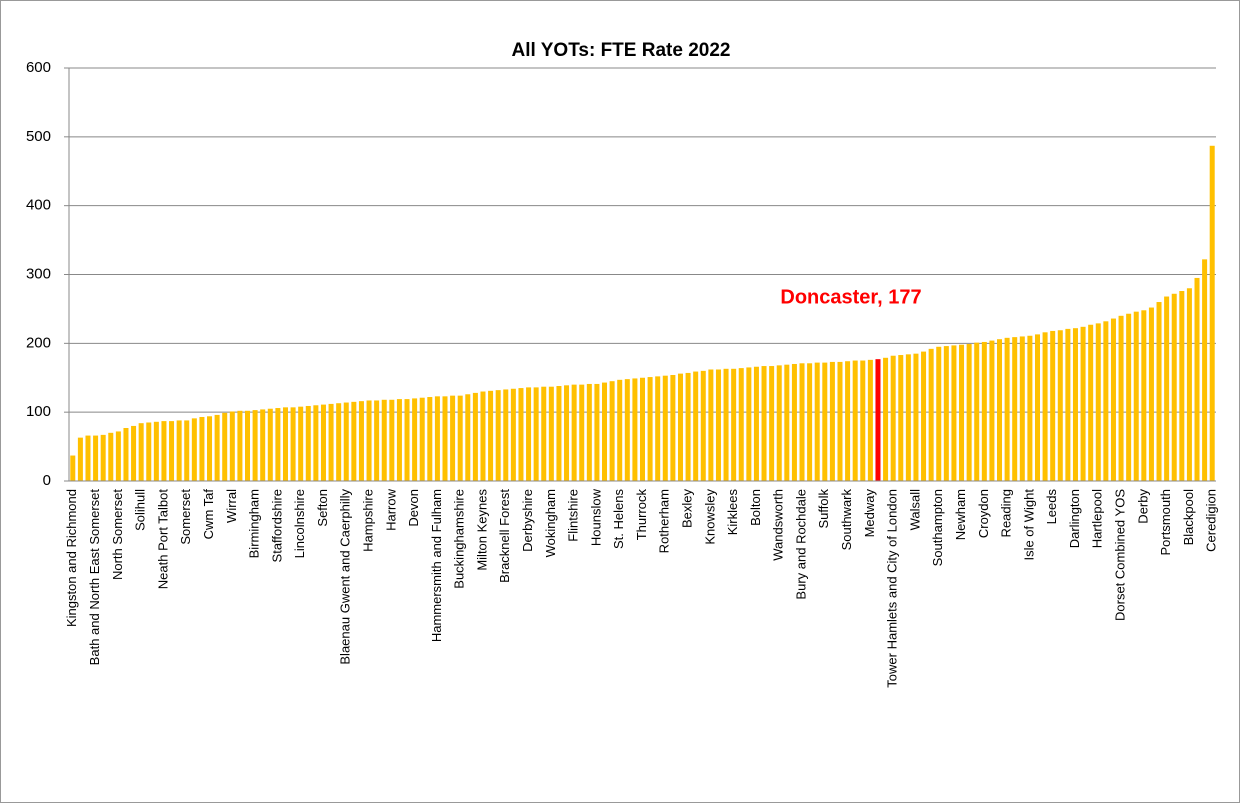 This screenshot has width=1240, height=803. Describe the element at coordinates (983, 513) in the screenshot. I see `x-tick-label: Croydon` at that location.